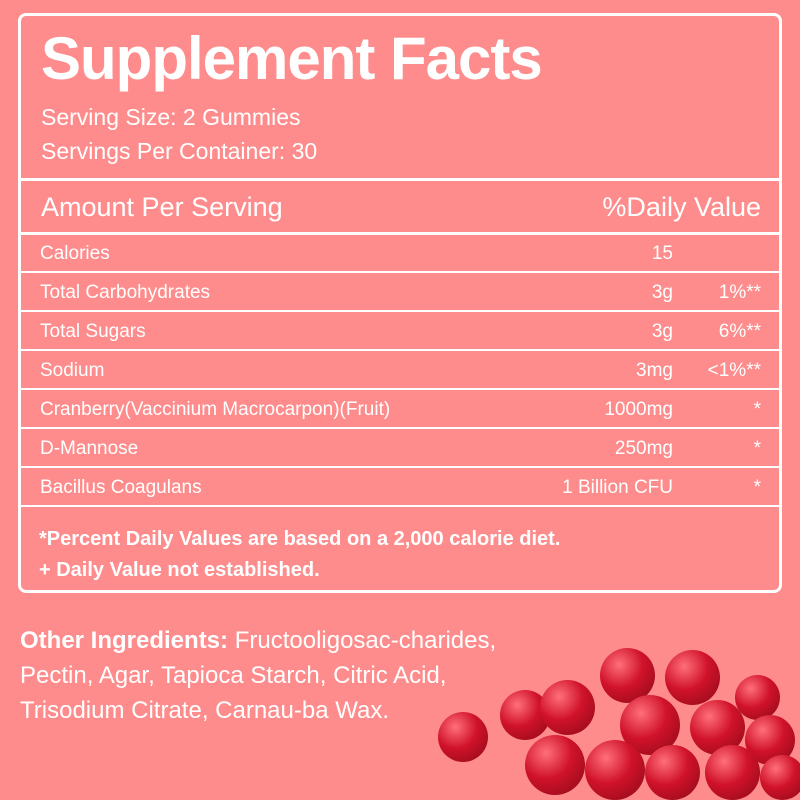 This screenshot has height=800, width=800. Describe the element at coordinates (179, 570) in the screenshot. I see `footnote: + Daily Value not established.` at that location.